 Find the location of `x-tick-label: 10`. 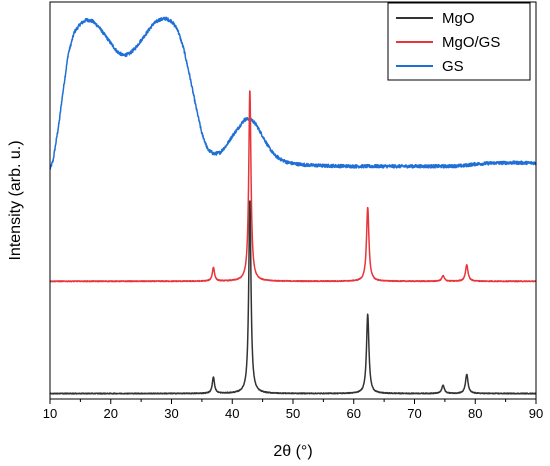

x-tick-label: 10 is located at coordinates (50, 413).